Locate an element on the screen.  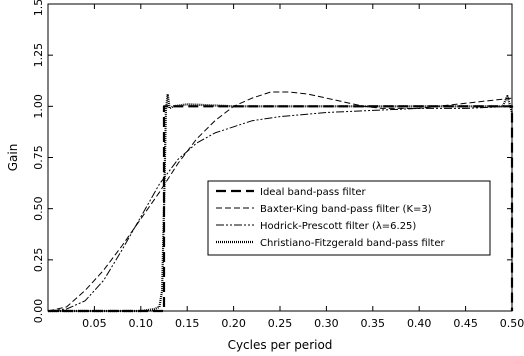
legend-label: Ideal band-pass filter is located at coordinates (313, 192).